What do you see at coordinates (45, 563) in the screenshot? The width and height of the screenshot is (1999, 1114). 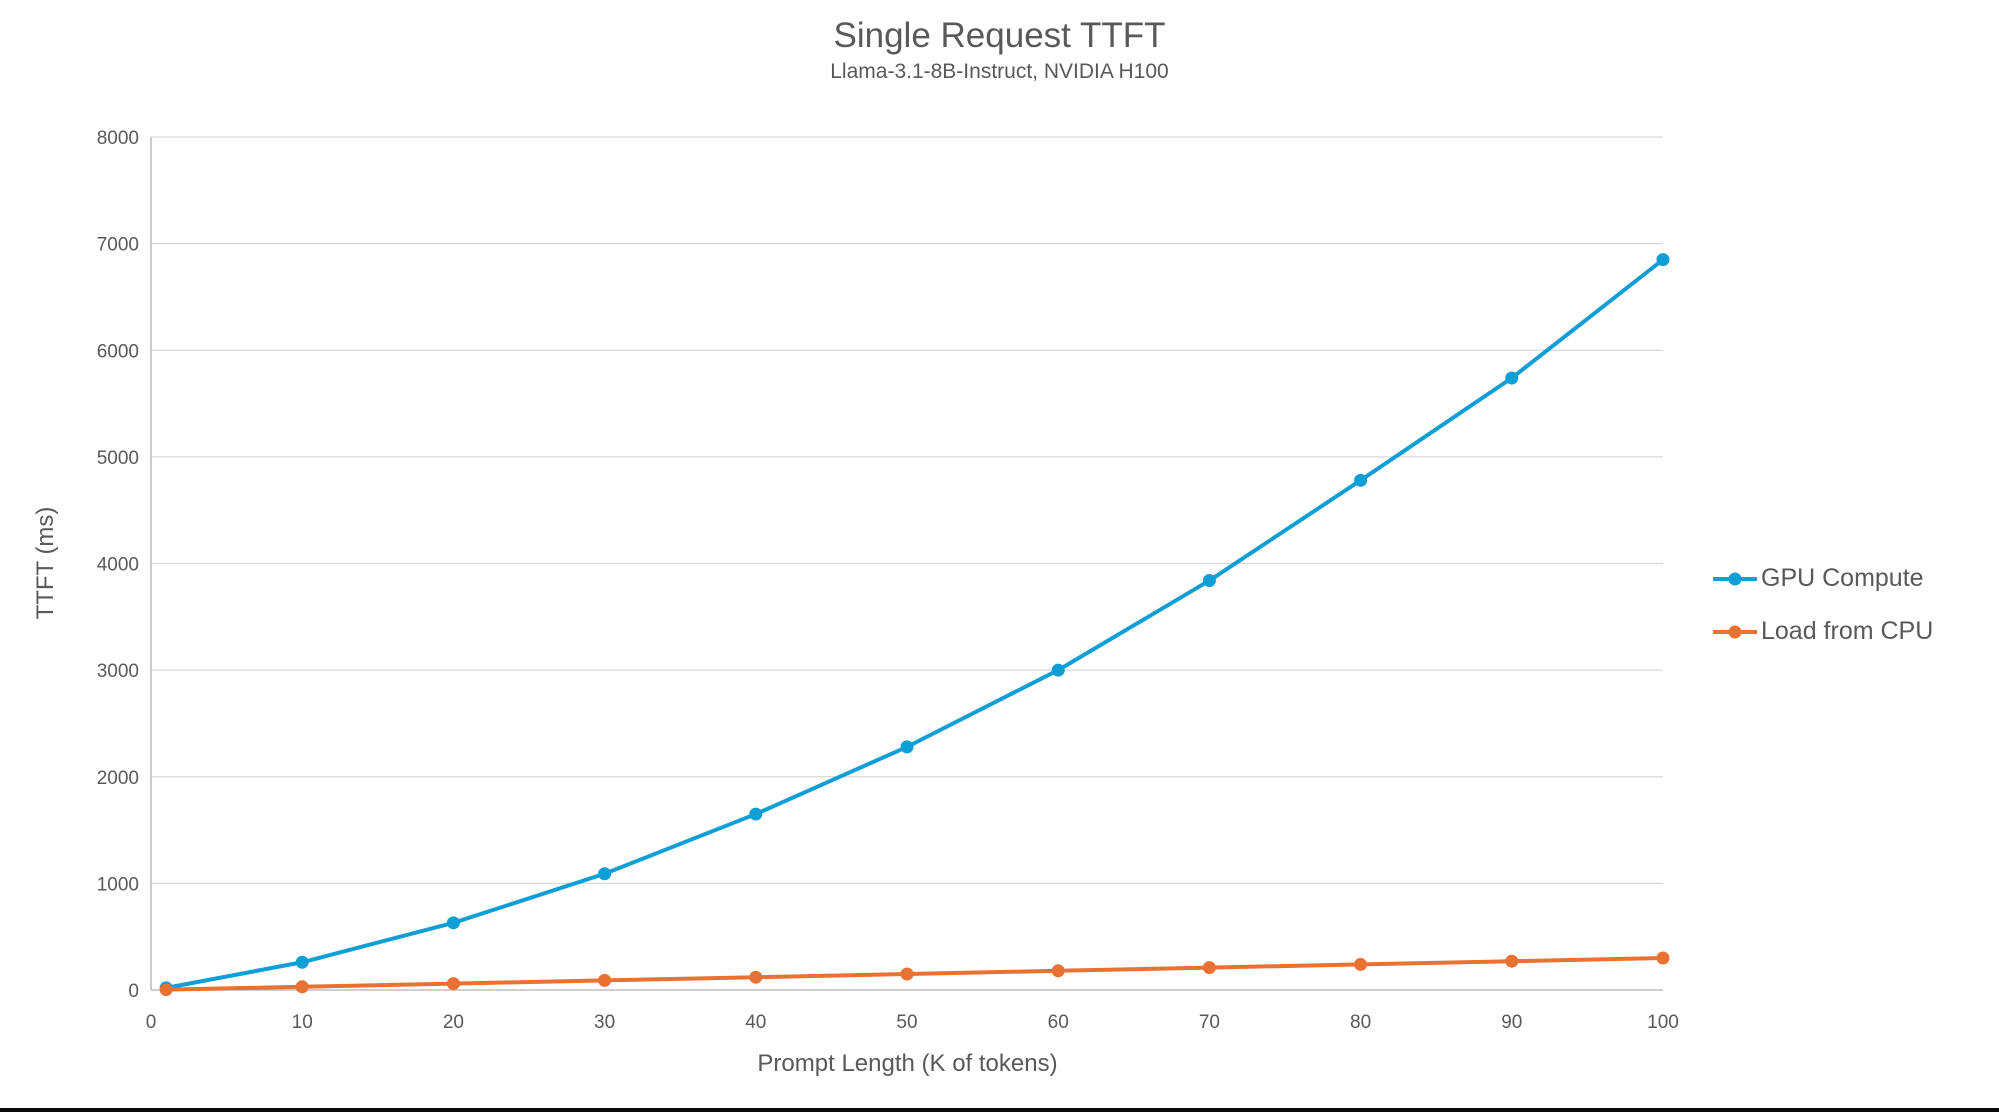 I see `y-axis-title: TTFT (ms)` at bounding box center [45, 563].